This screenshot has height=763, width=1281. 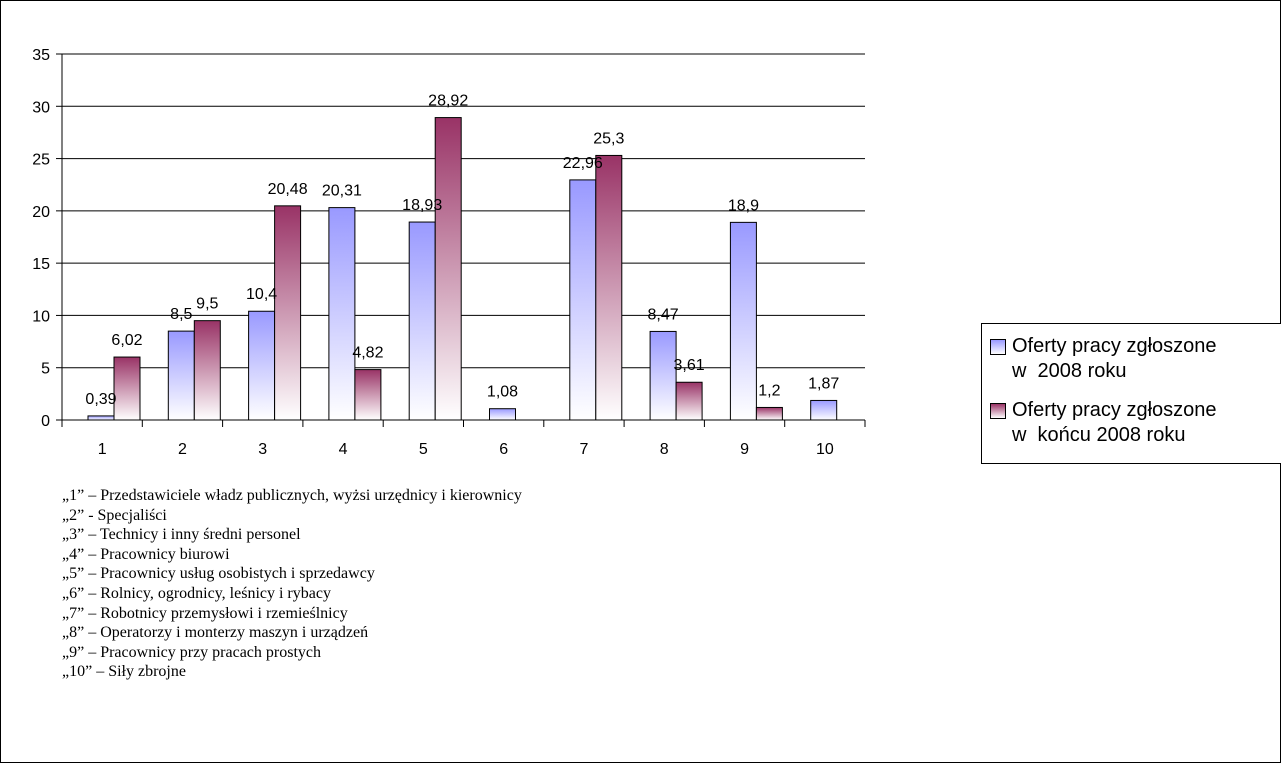 What do you see at coordinates (45, 421) in the screenshot?
I see `y-tick-label-0: 0` at bounding box center [45, 421].